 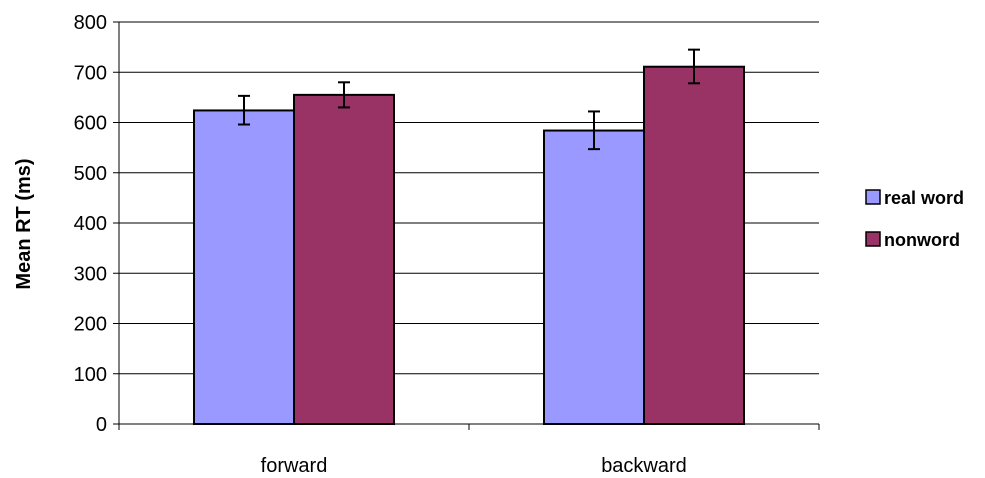 What do you see at coordinates (694, 245) in the screenshot?
I see `bar-nonword-backward` at bounding box center [694, 245].